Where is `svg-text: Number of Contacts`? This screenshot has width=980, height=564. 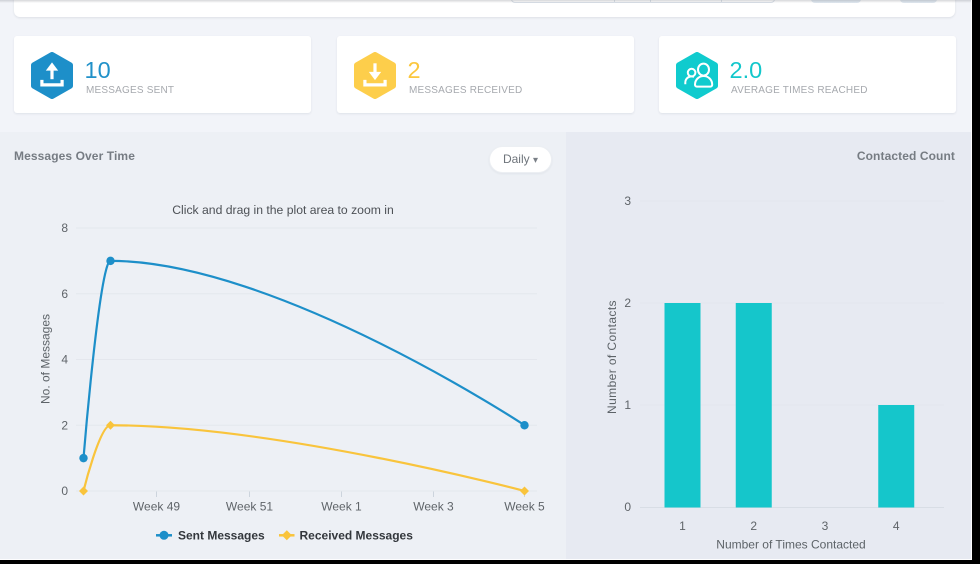 svg-text: Number of Contacts is located at coordinates (612, 357).